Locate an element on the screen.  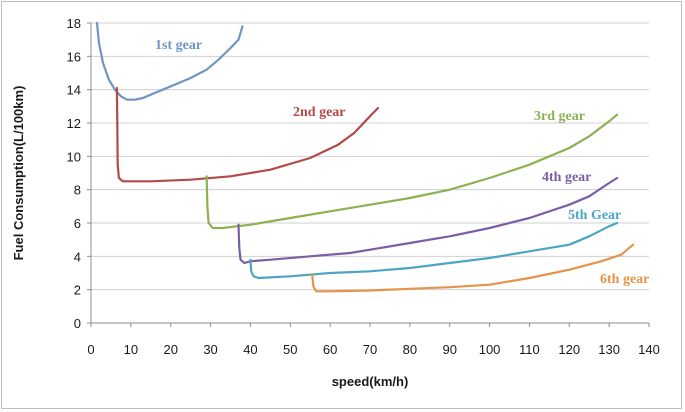
y-tick-label: 8 is located at coordinates (77, 190).